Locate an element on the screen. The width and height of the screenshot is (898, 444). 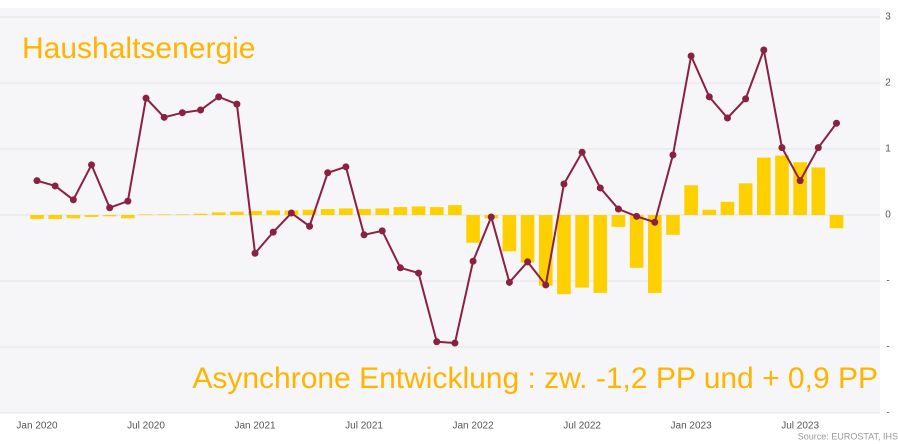
x-tick-label: Jan 2023 is located at coordinates (692, 426).